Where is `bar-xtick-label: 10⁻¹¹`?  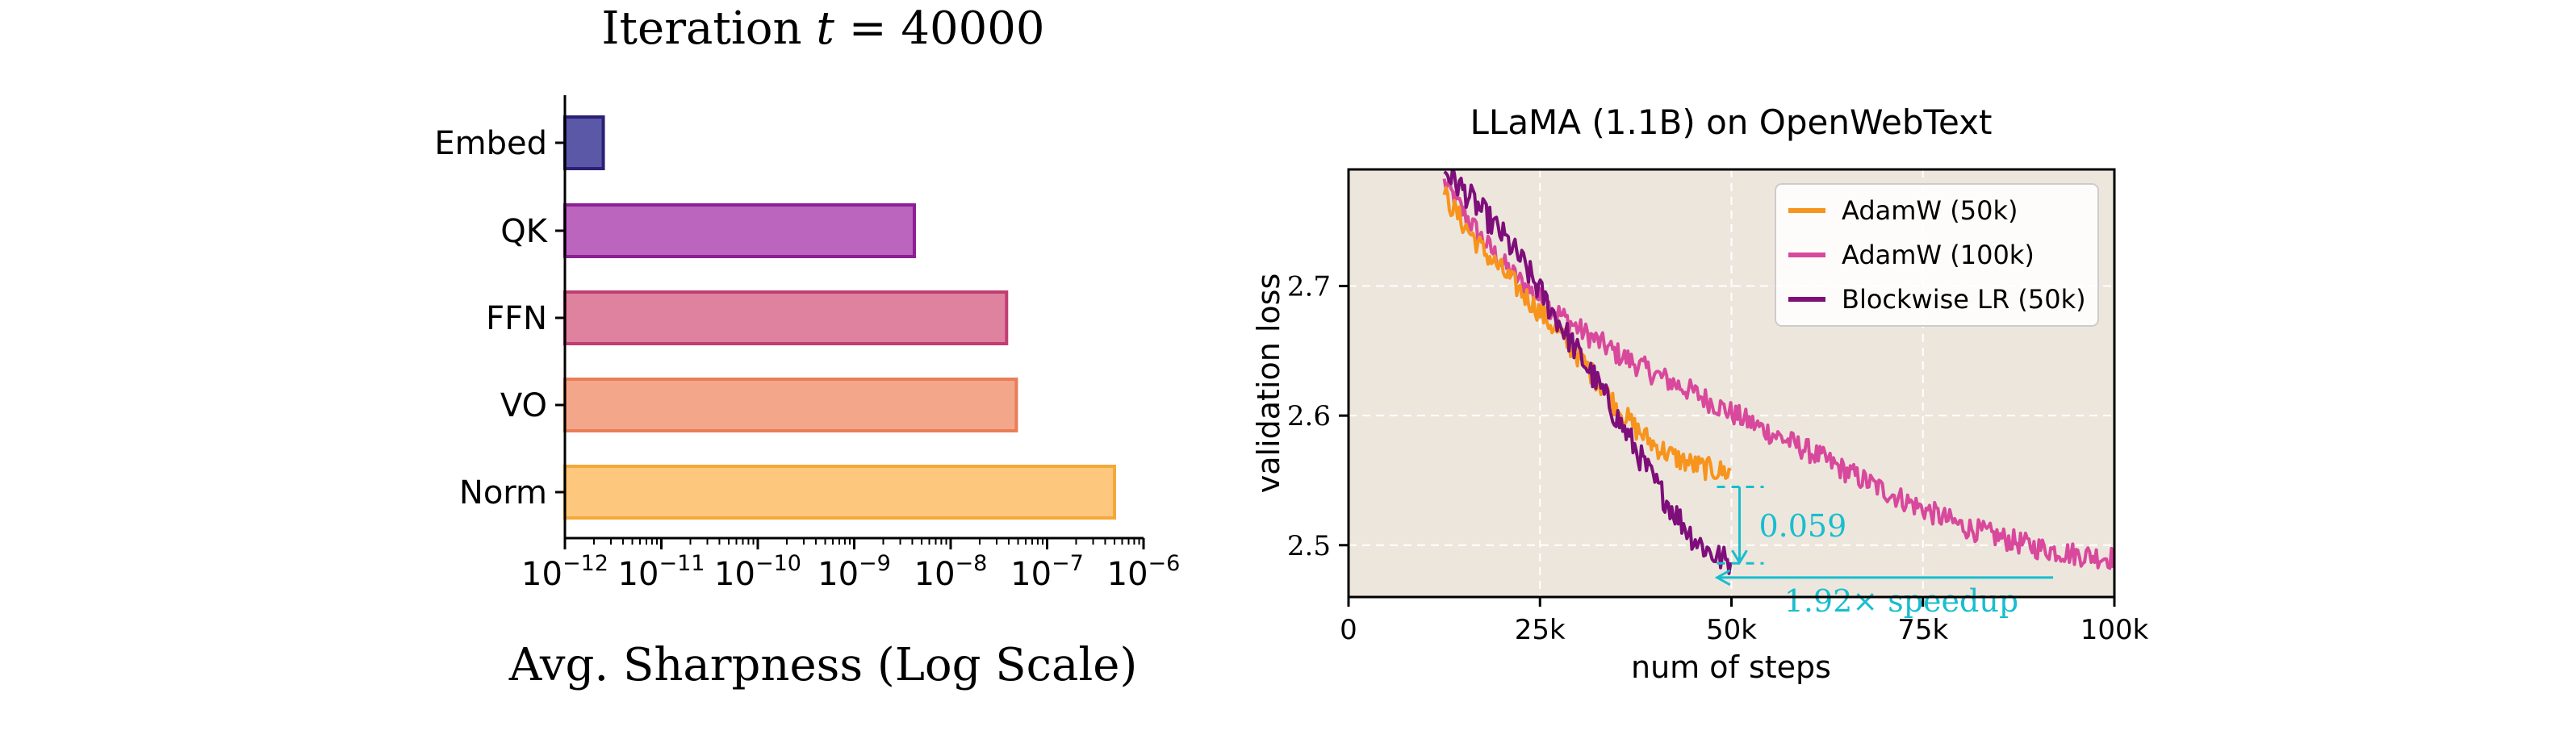
bar-xtick-label: 10⁻¹¹ is located at coordinates (661, 572).